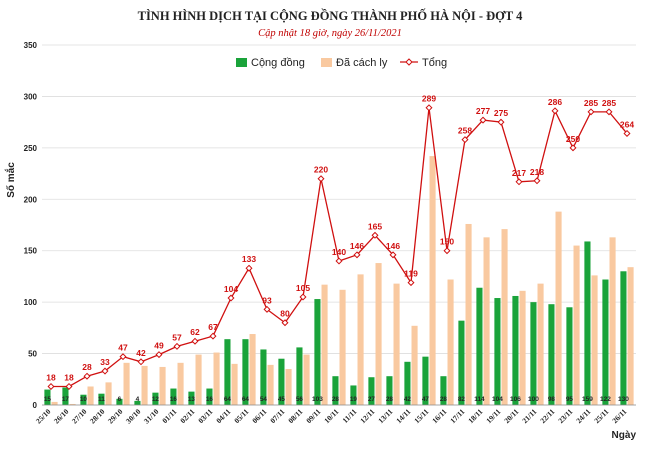  I want to click on total-value-label: 47, so click(123, 348).